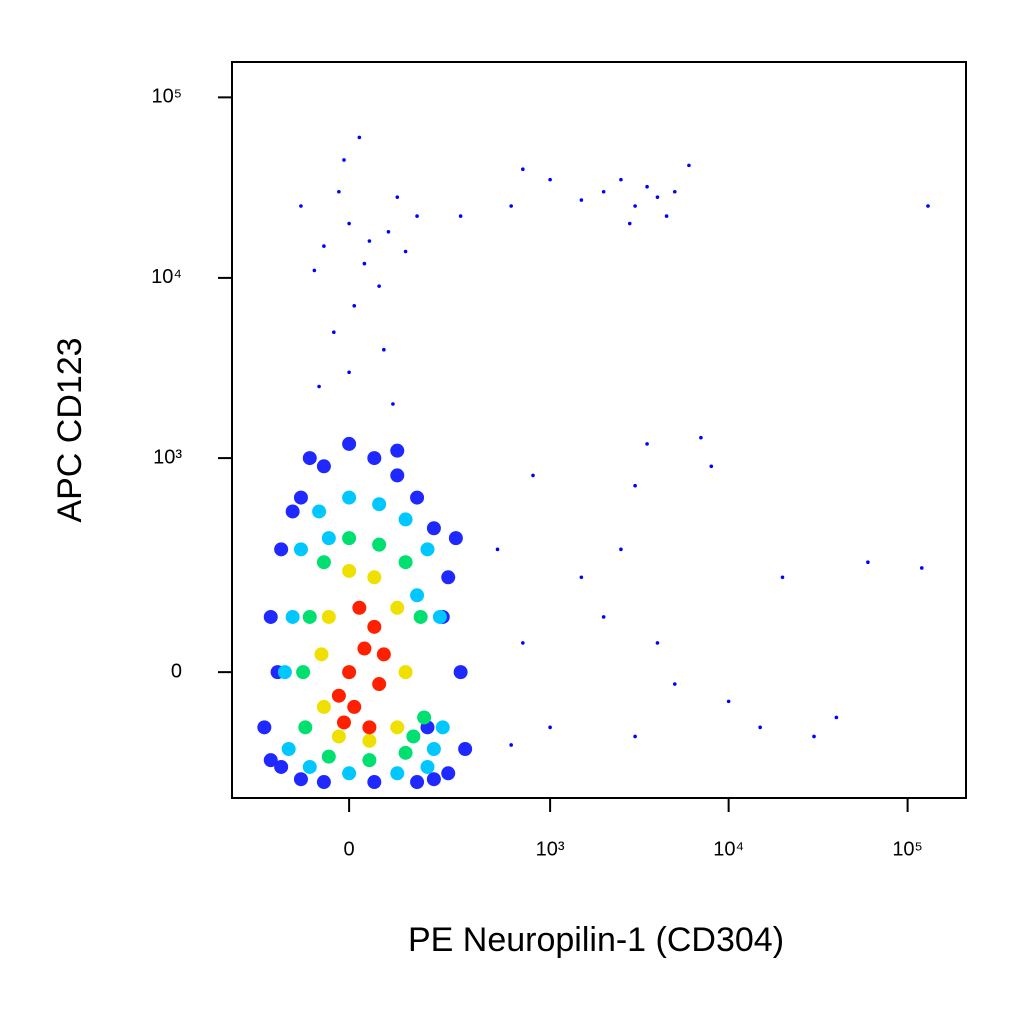 The height and width of the screenshot is (1024, 1024). Describe the element at coordinates (907, 849) in the screenshot. I see `x-tick-label: 10⁵` at that location.